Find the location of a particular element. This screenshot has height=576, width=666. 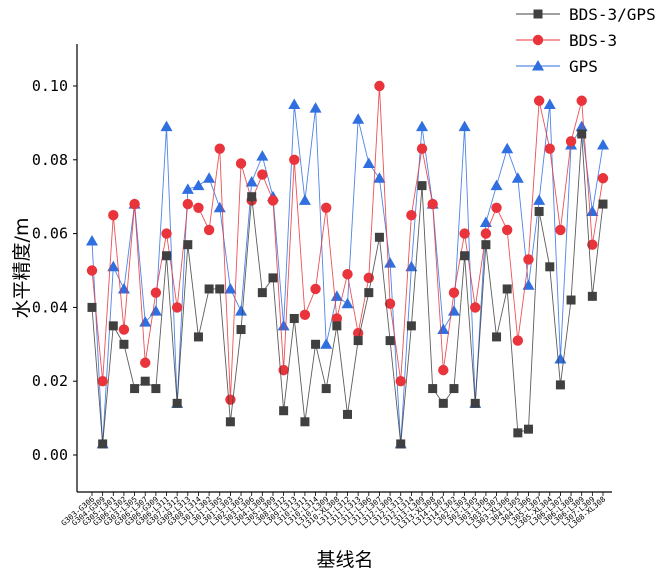

legend-label: GPS is located at coordinates (583, 66).